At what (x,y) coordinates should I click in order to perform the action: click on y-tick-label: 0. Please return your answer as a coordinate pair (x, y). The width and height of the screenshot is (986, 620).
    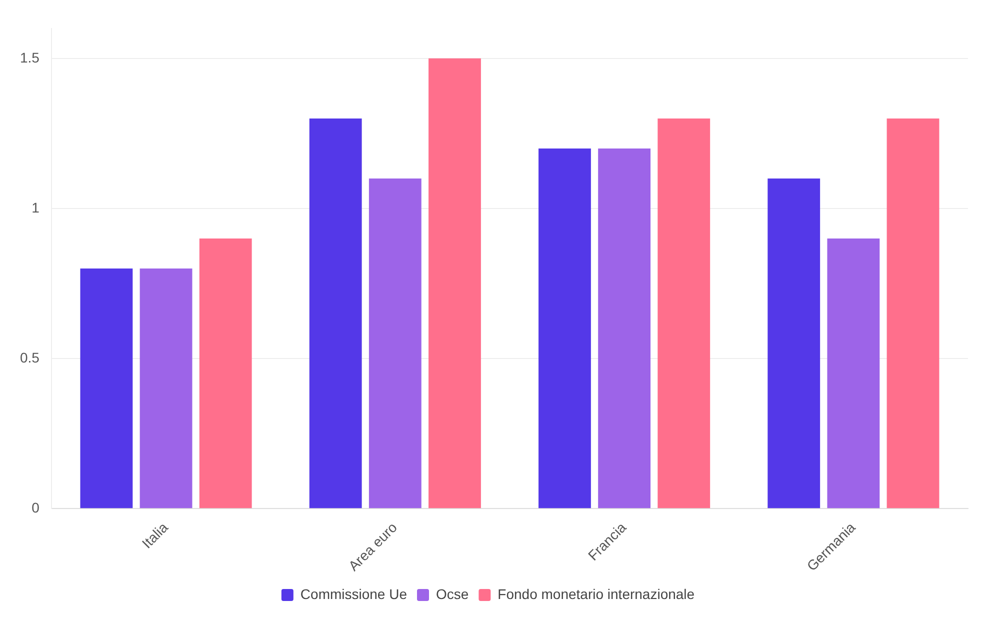
    Looking at the image, I should click on (36, 508).